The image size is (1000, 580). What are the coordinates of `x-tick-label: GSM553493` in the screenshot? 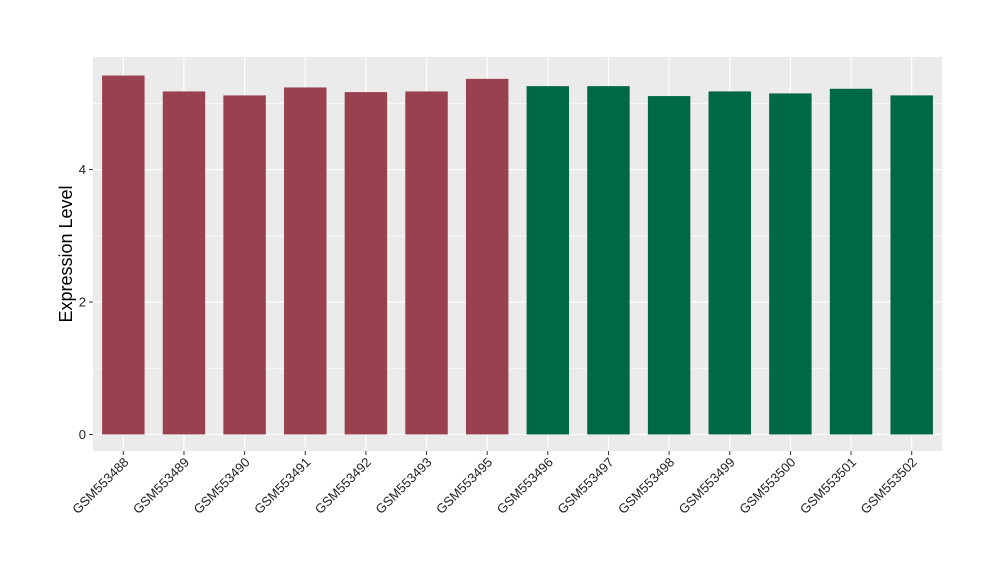 It's located at (403, 486).